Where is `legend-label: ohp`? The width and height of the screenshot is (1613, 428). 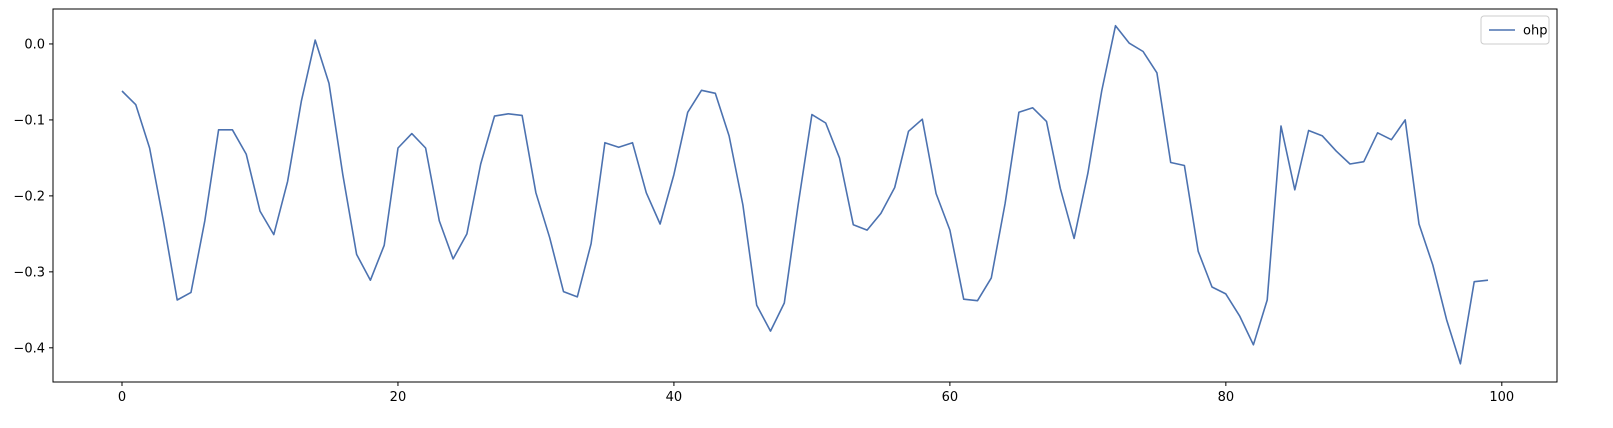
legend-label: ohp is located at coordinates (1535, 31).